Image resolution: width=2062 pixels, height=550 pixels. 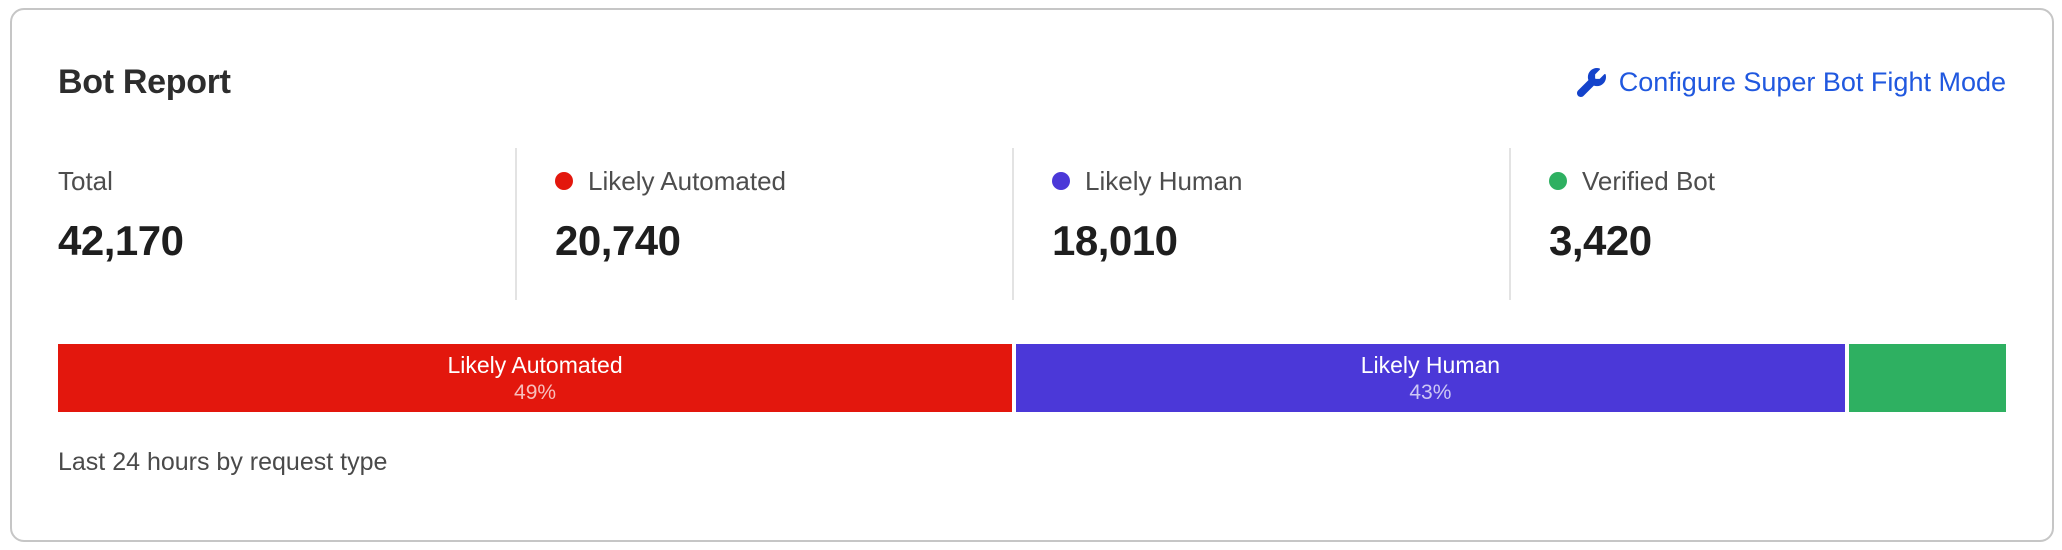 What do you see at coordinates (535, 364) in the screenshot?
I see `bar-segment-label: Likely Automated` at bounding box center [535, 364].